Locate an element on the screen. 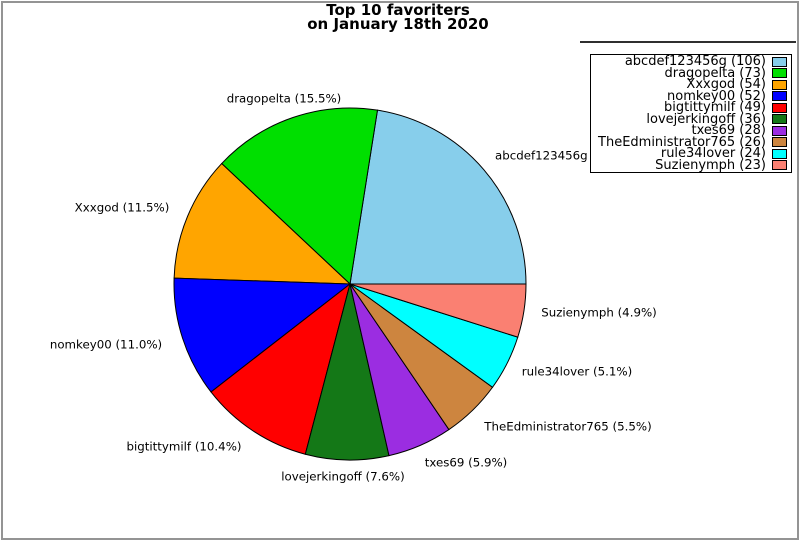 Image resolution: width=800 pixels, height=540 pixels. legend-item-lovejerkingoff: lovejerkingoff (36) is located at coordinates (691, 119).